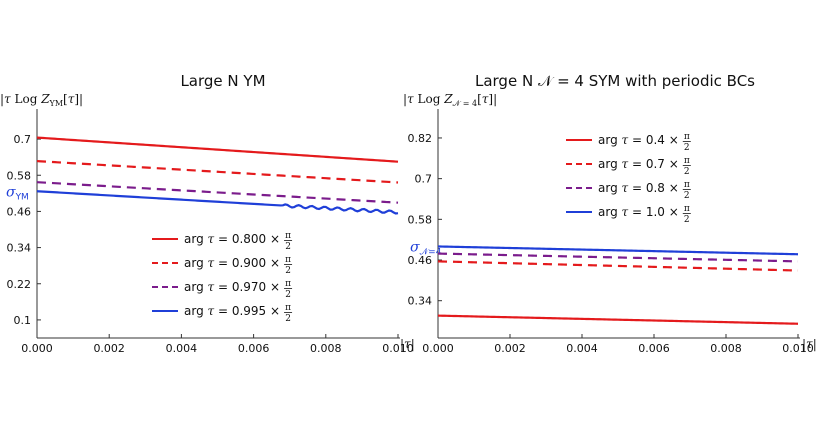 The image size is (830, 428). Describe the element at coordinates (23, 320) in the screenshot. I see `y-tick-label: 0.1` at that location.